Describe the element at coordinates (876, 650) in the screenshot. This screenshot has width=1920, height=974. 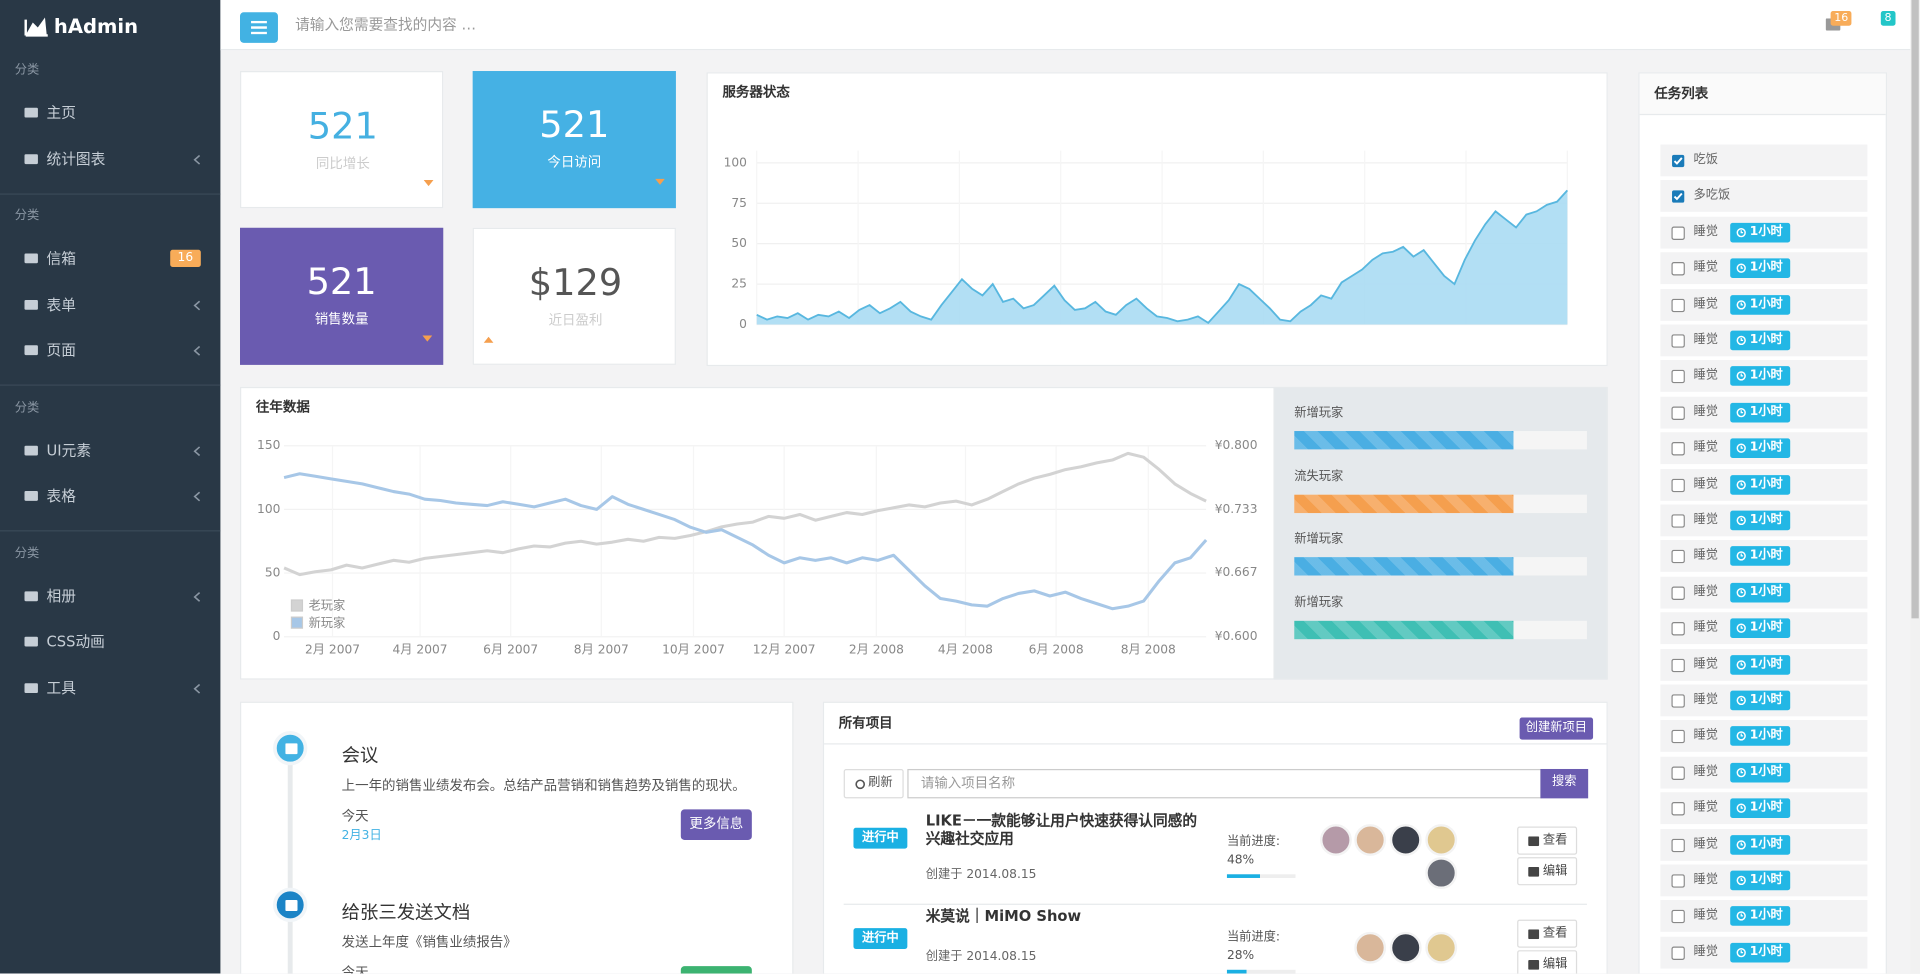
I see `x-tick-label: 2月 2008` at that location.